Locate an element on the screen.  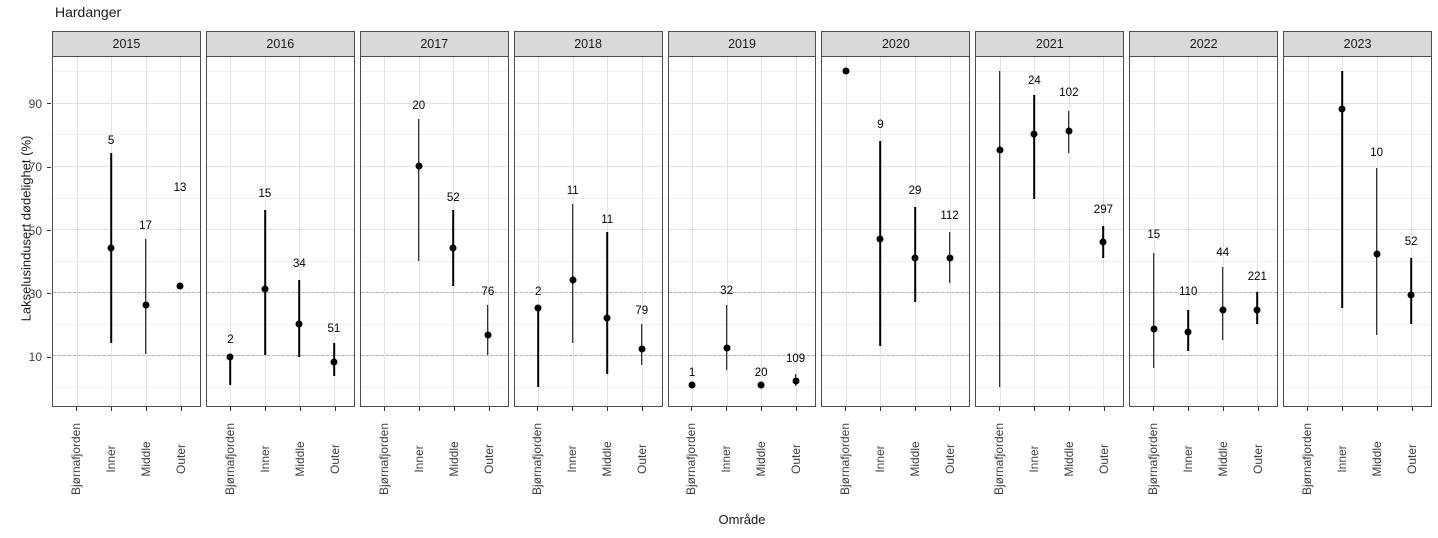
n-label: 52 is located at coordinates (1411, 241).